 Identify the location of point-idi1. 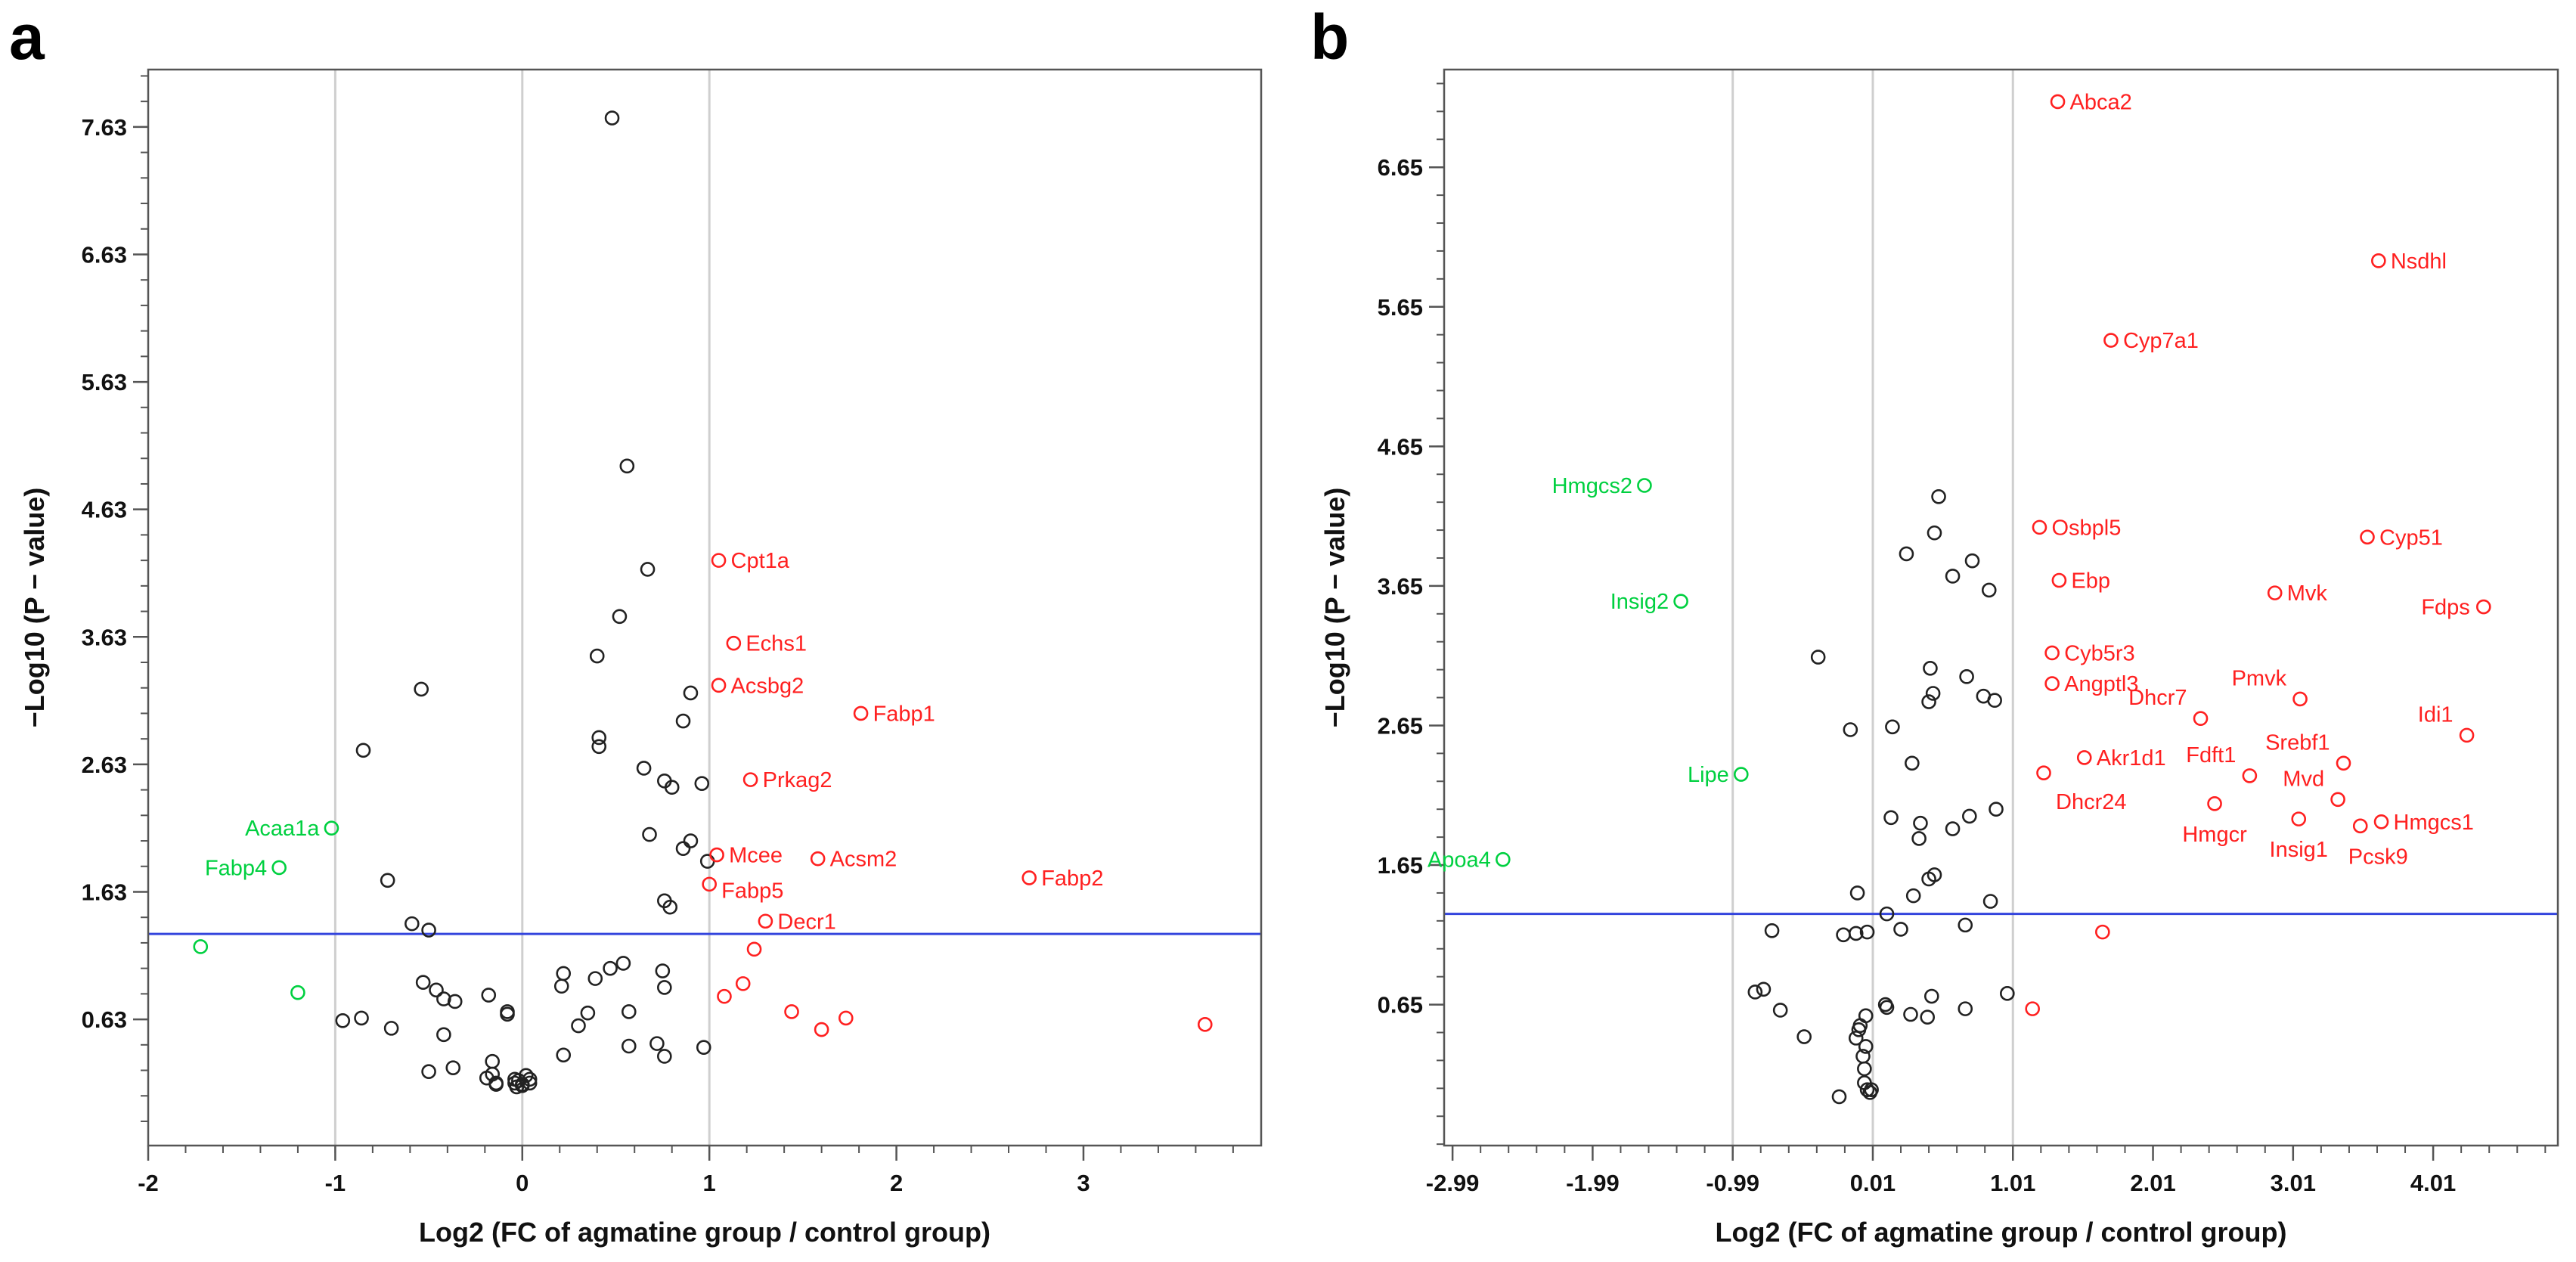
(2467, 735).